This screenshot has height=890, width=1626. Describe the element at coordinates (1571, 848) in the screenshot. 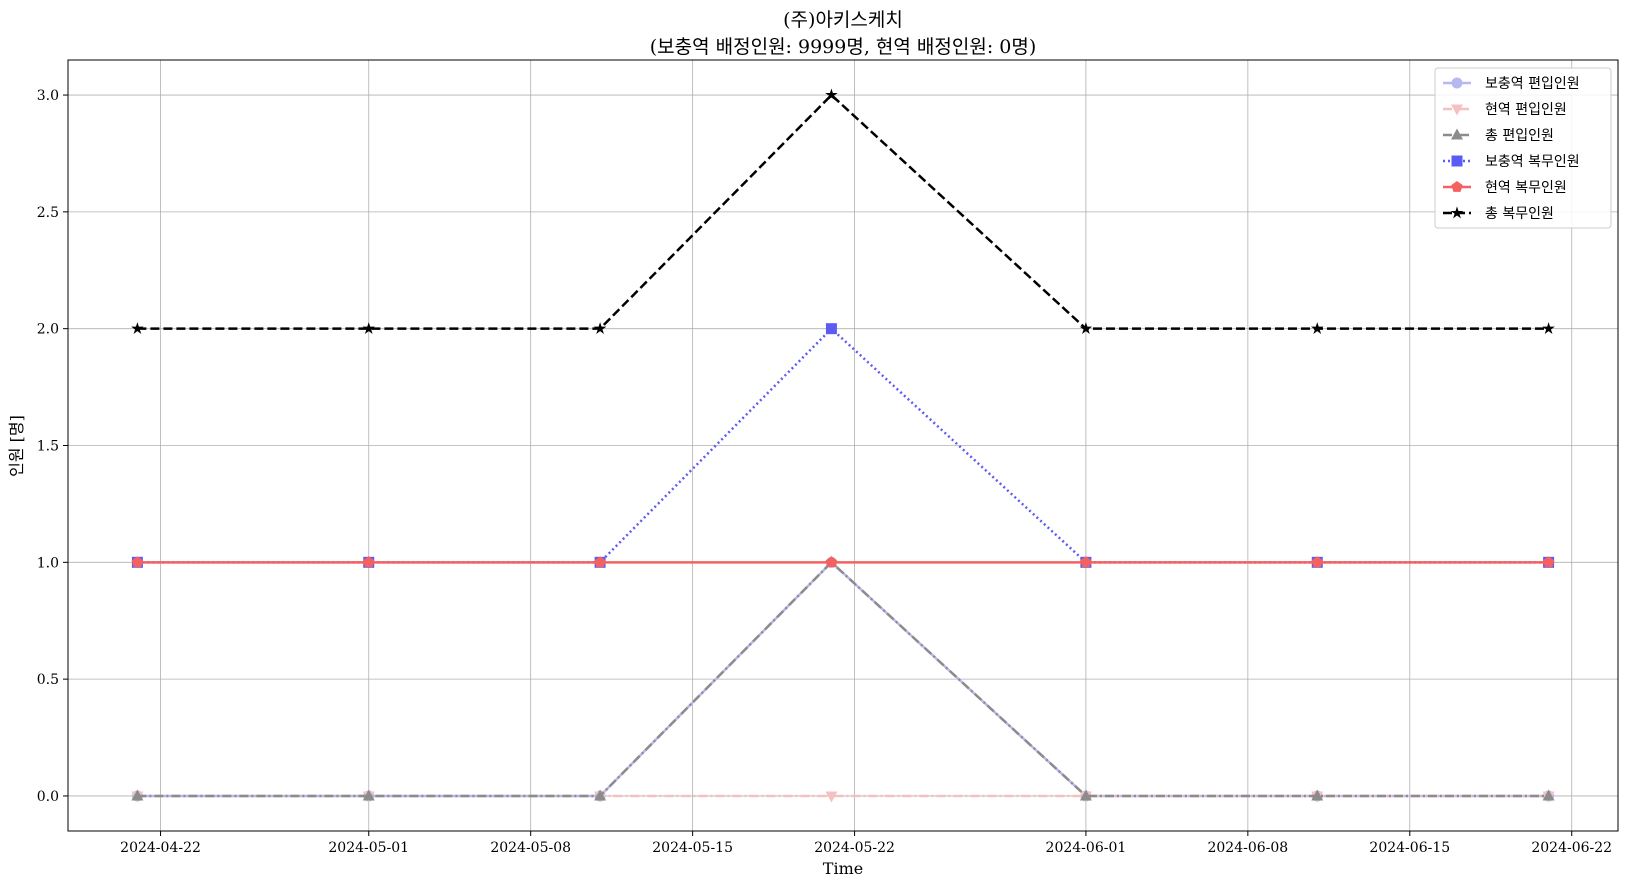

I see `x-tick-label: 2024-06-22` at that location.